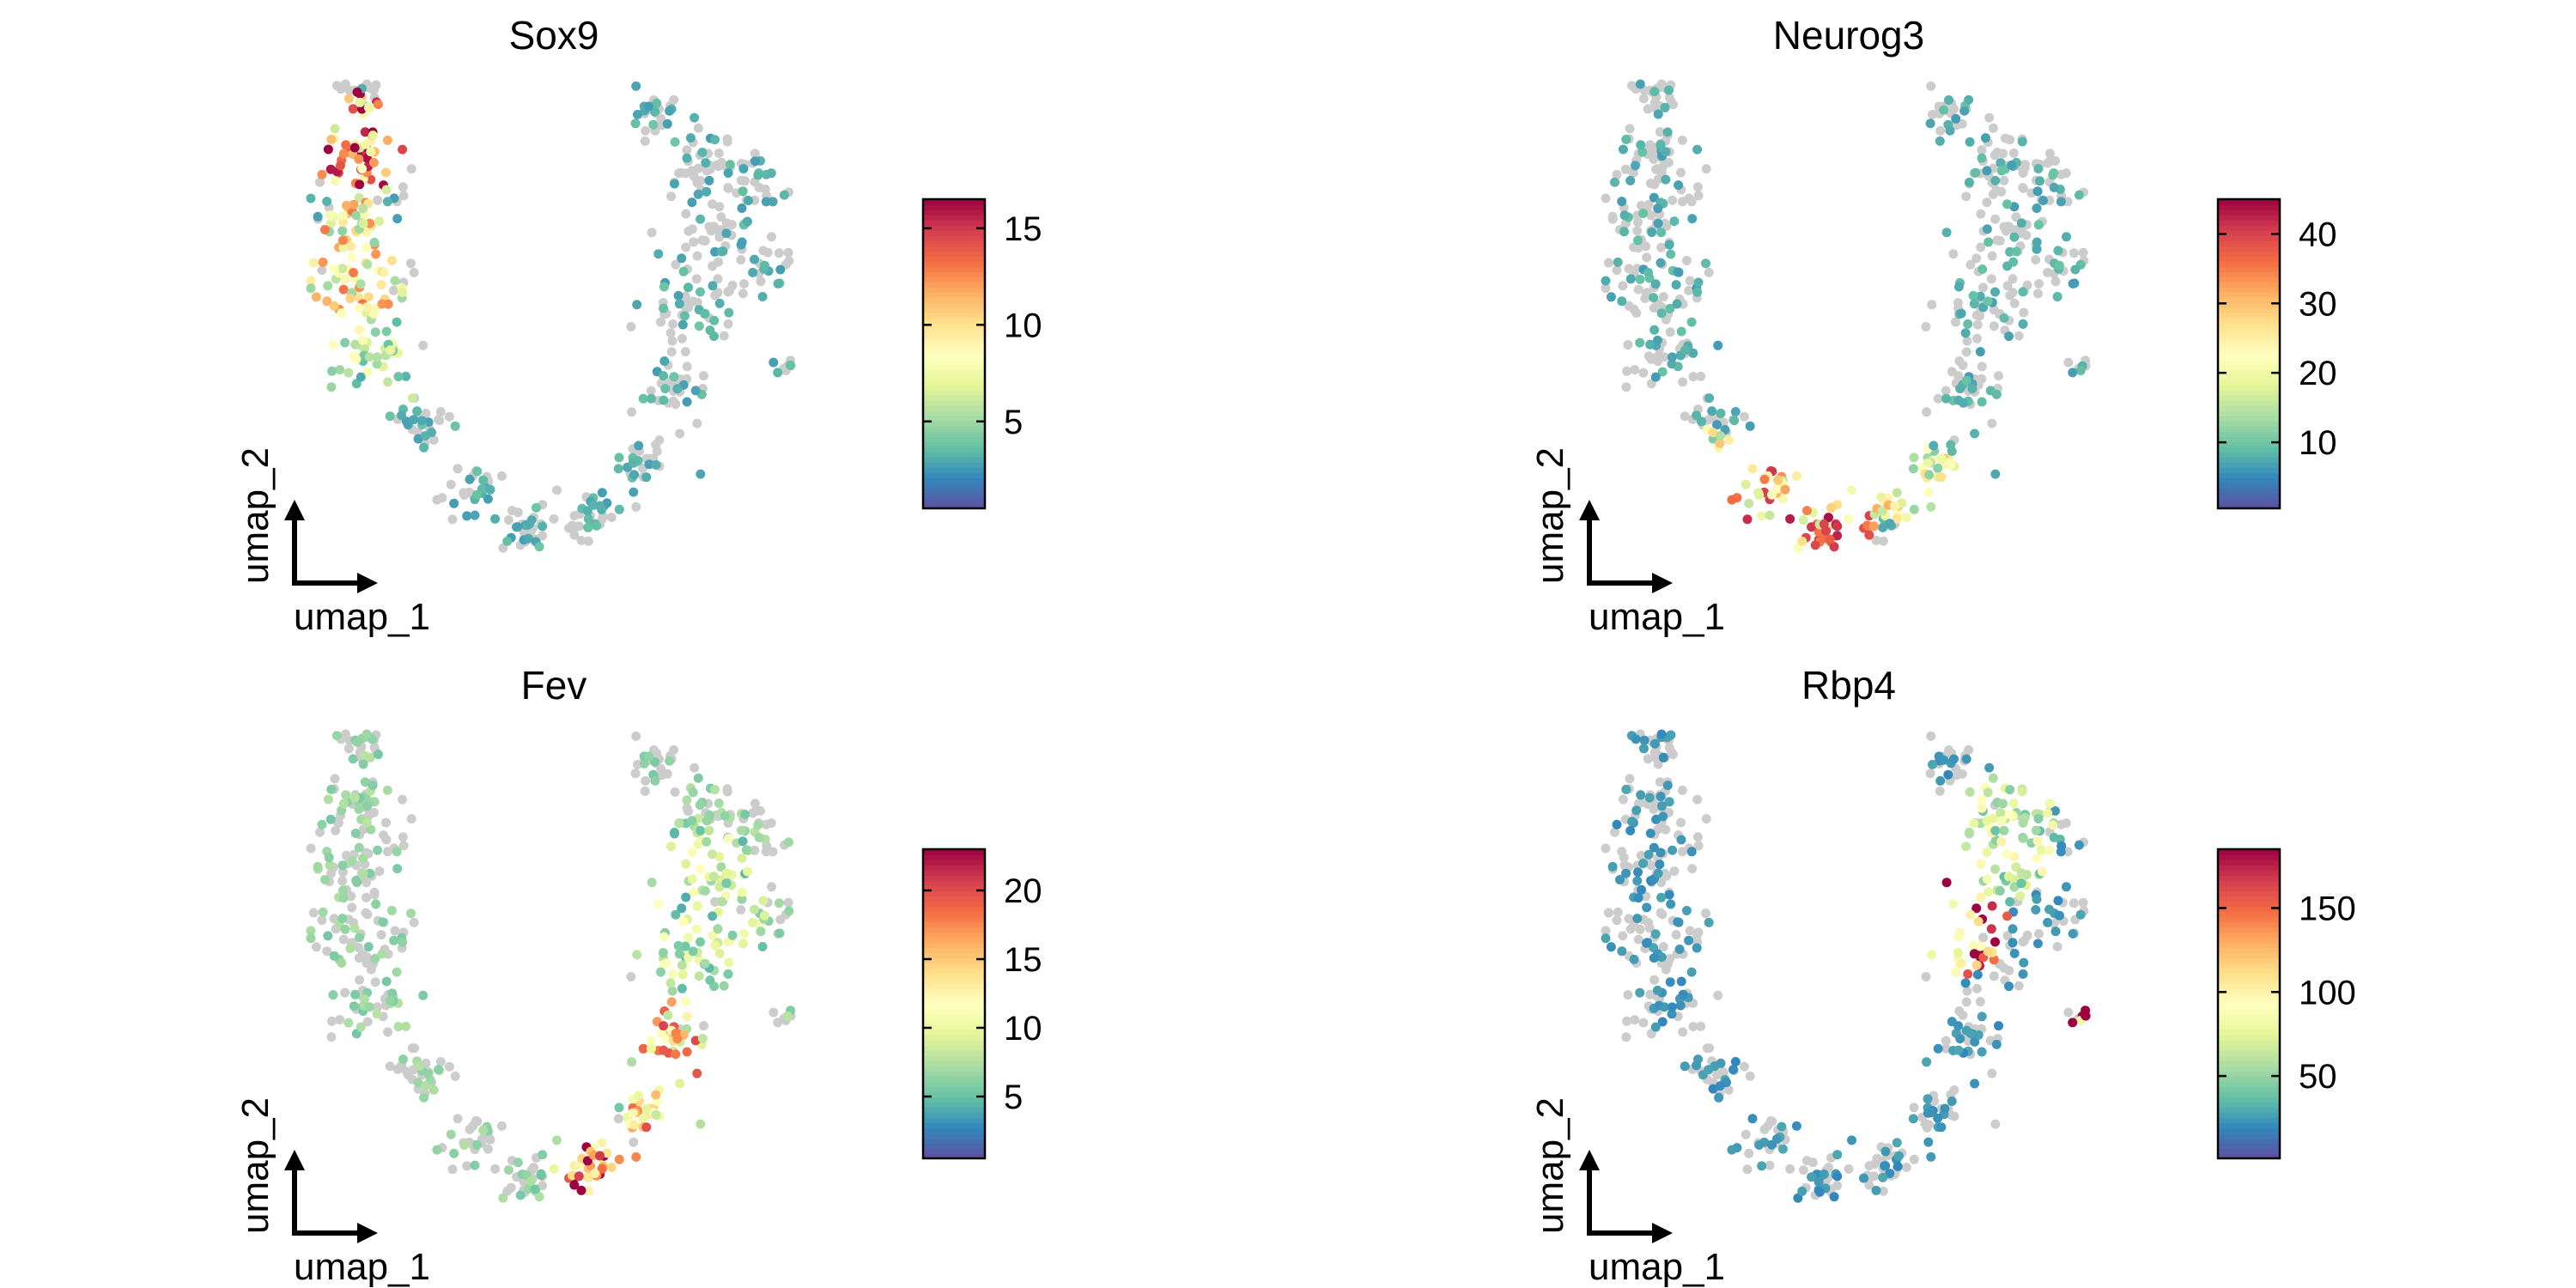  Describe the element at coordinates (551, 316) in the screenshot. I see `scatter-points` at that location.